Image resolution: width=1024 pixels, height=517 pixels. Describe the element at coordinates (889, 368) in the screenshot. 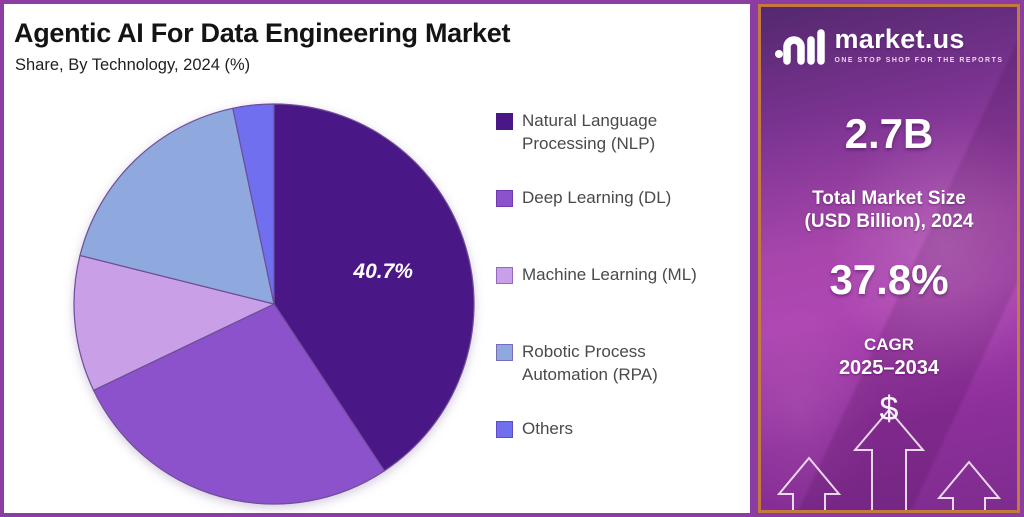

I see `cagr-label-line2: 2025–2034` at that location.